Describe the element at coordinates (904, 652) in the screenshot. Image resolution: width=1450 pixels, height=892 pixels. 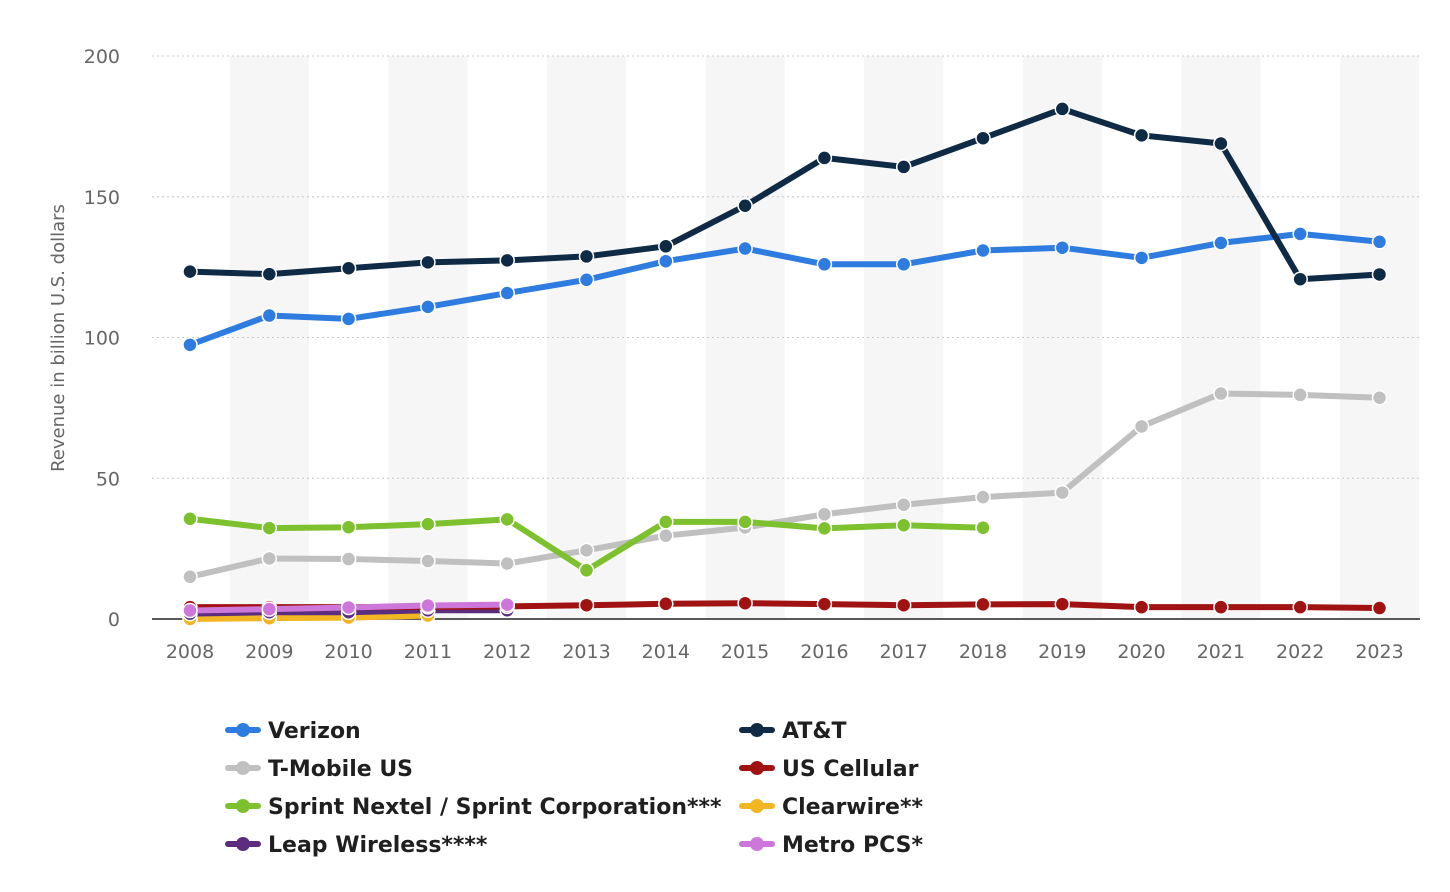
I see `x-tick-label: 2017` at that location.